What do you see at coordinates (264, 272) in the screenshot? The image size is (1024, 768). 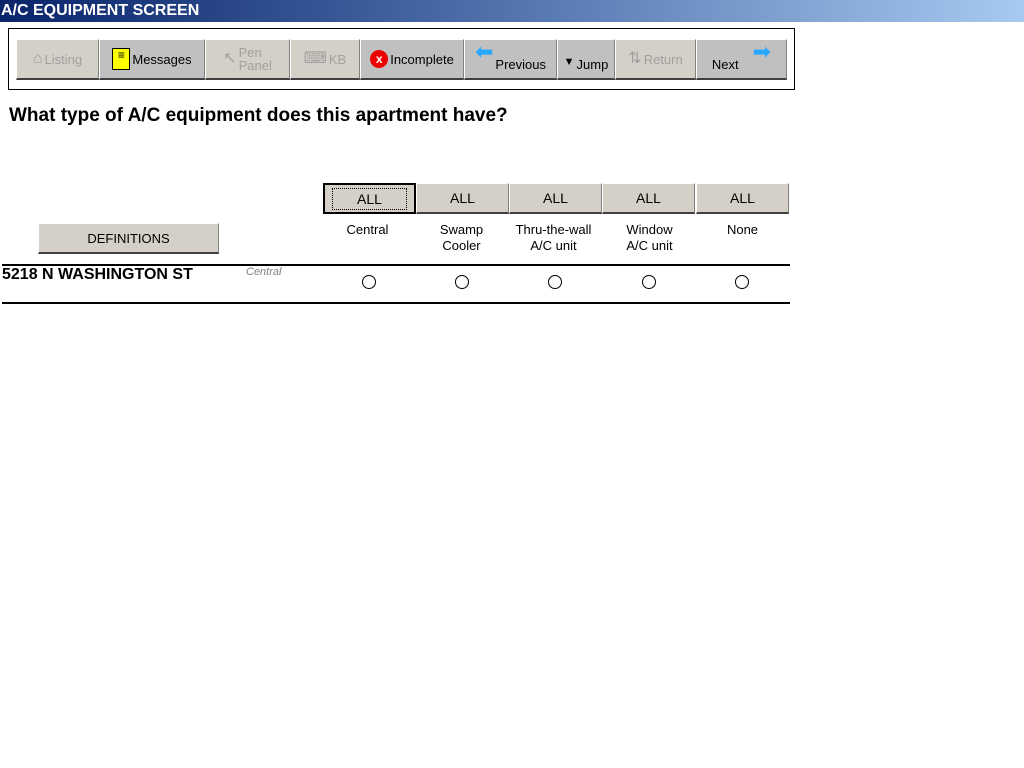 I see `previous-answer: Central` at bounding box center [264, 272].